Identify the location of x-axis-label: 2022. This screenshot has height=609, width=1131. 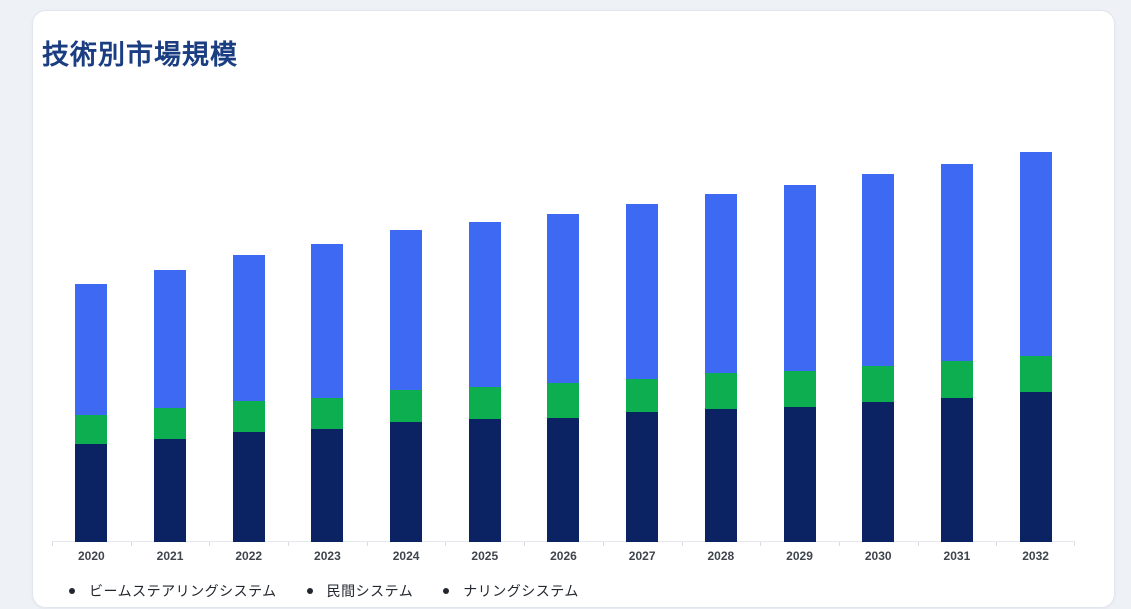
(249, 556).